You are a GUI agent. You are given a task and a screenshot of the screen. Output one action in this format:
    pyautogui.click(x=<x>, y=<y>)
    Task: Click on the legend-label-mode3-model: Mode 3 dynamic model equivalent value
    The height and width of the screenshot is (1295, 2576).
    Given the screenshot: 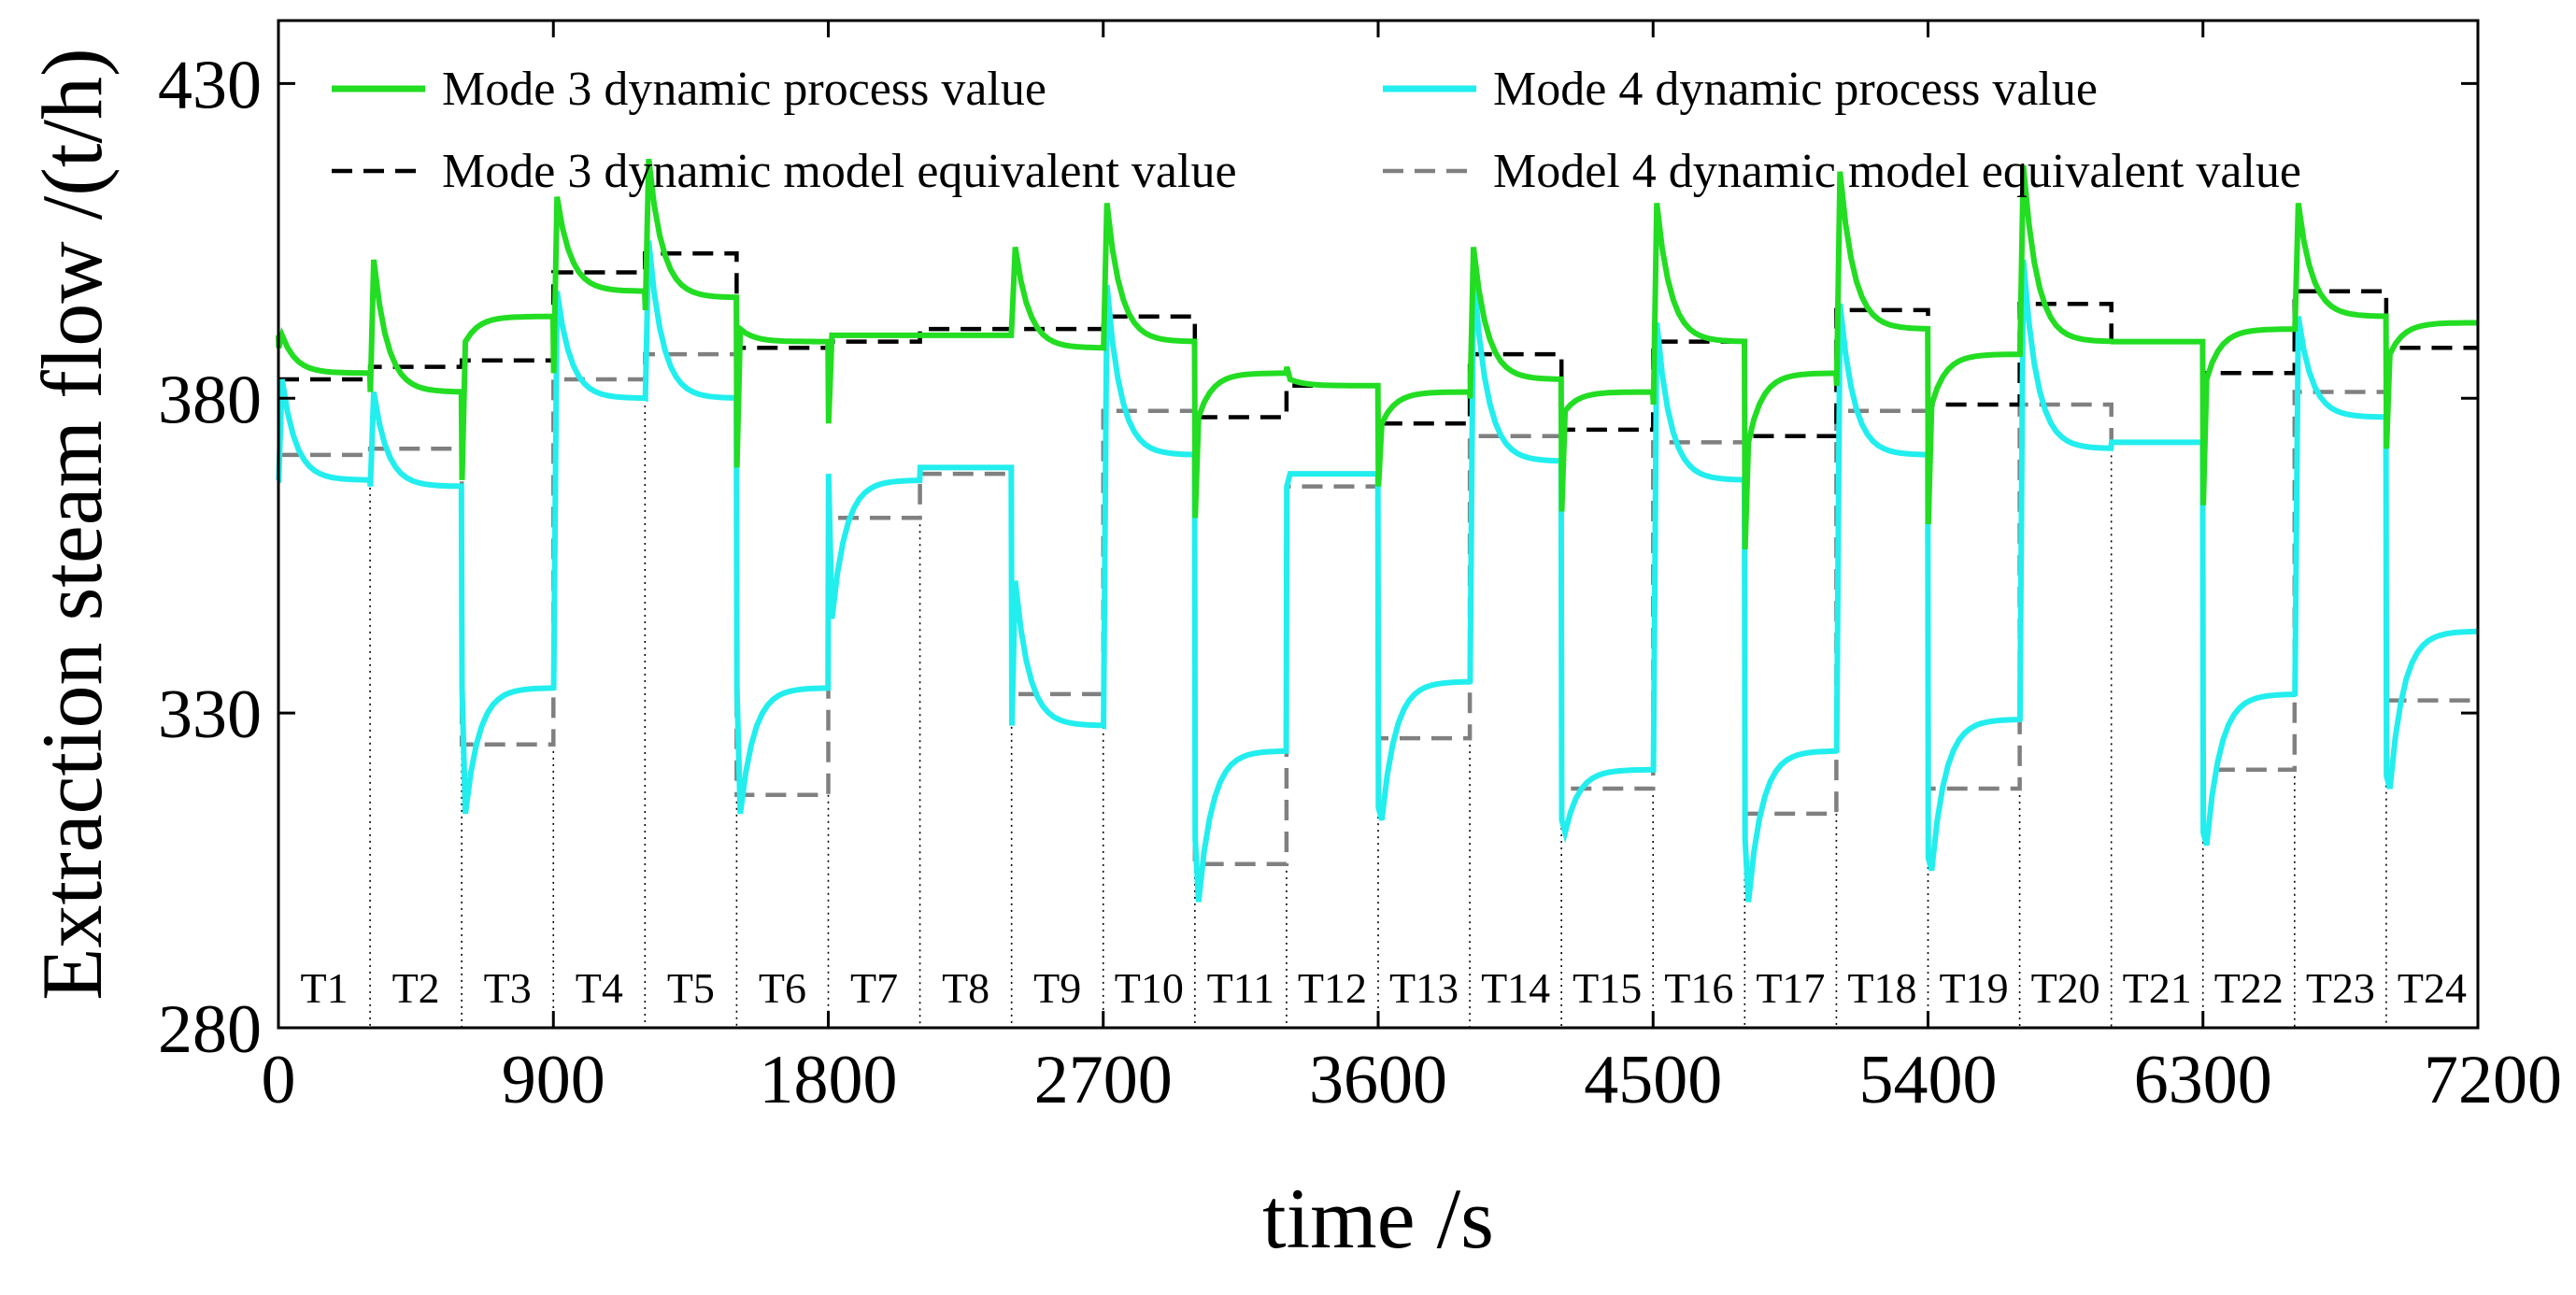 What is the action you would take?
    pyautogui.click(x=840, y=171)
    